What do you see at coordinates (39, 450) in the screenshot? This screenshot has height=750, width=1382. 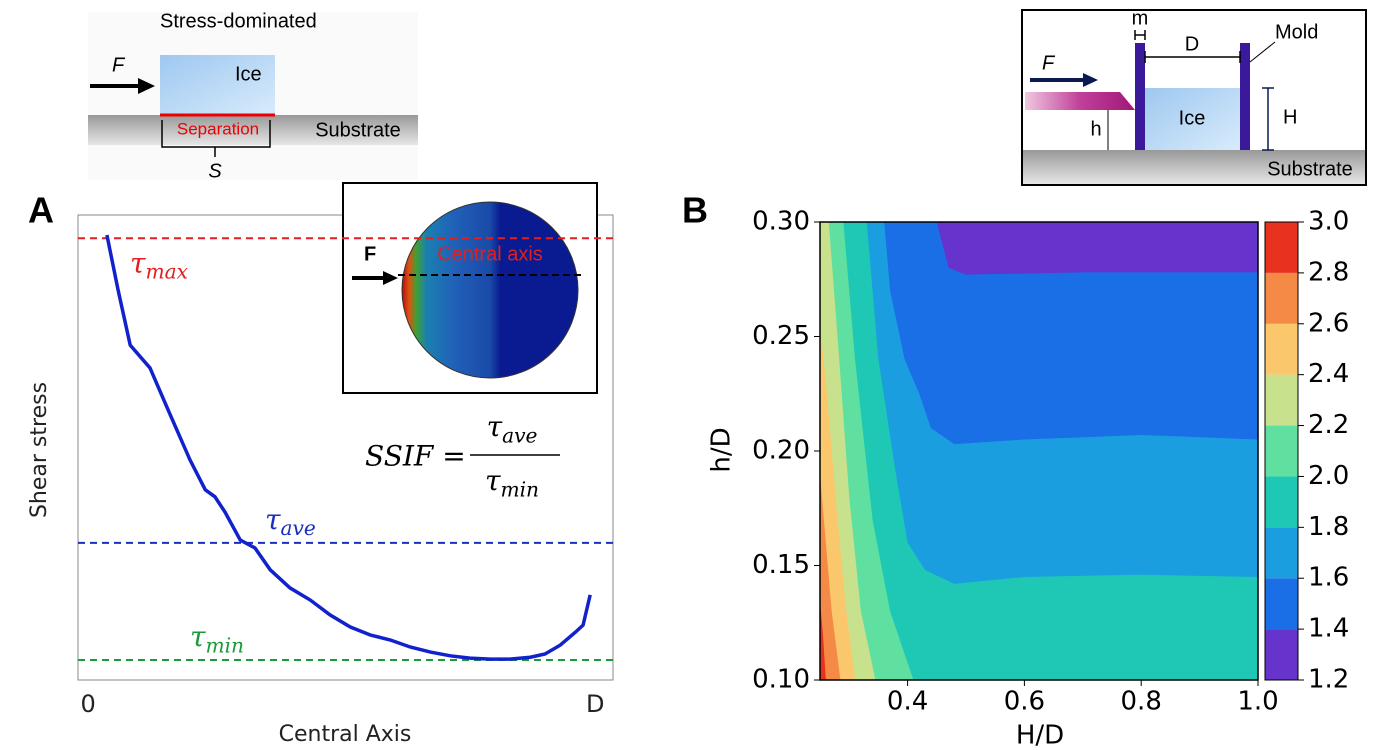 I see `y-axis-label: Shear stress` at bounding box center [39, 450].